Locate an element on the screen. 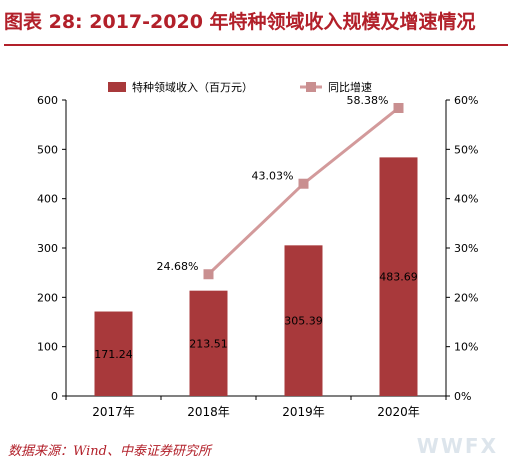 This screenshot has height=466, width=512. bar-value-label: 213.51 is located at coordinates (208, 343).